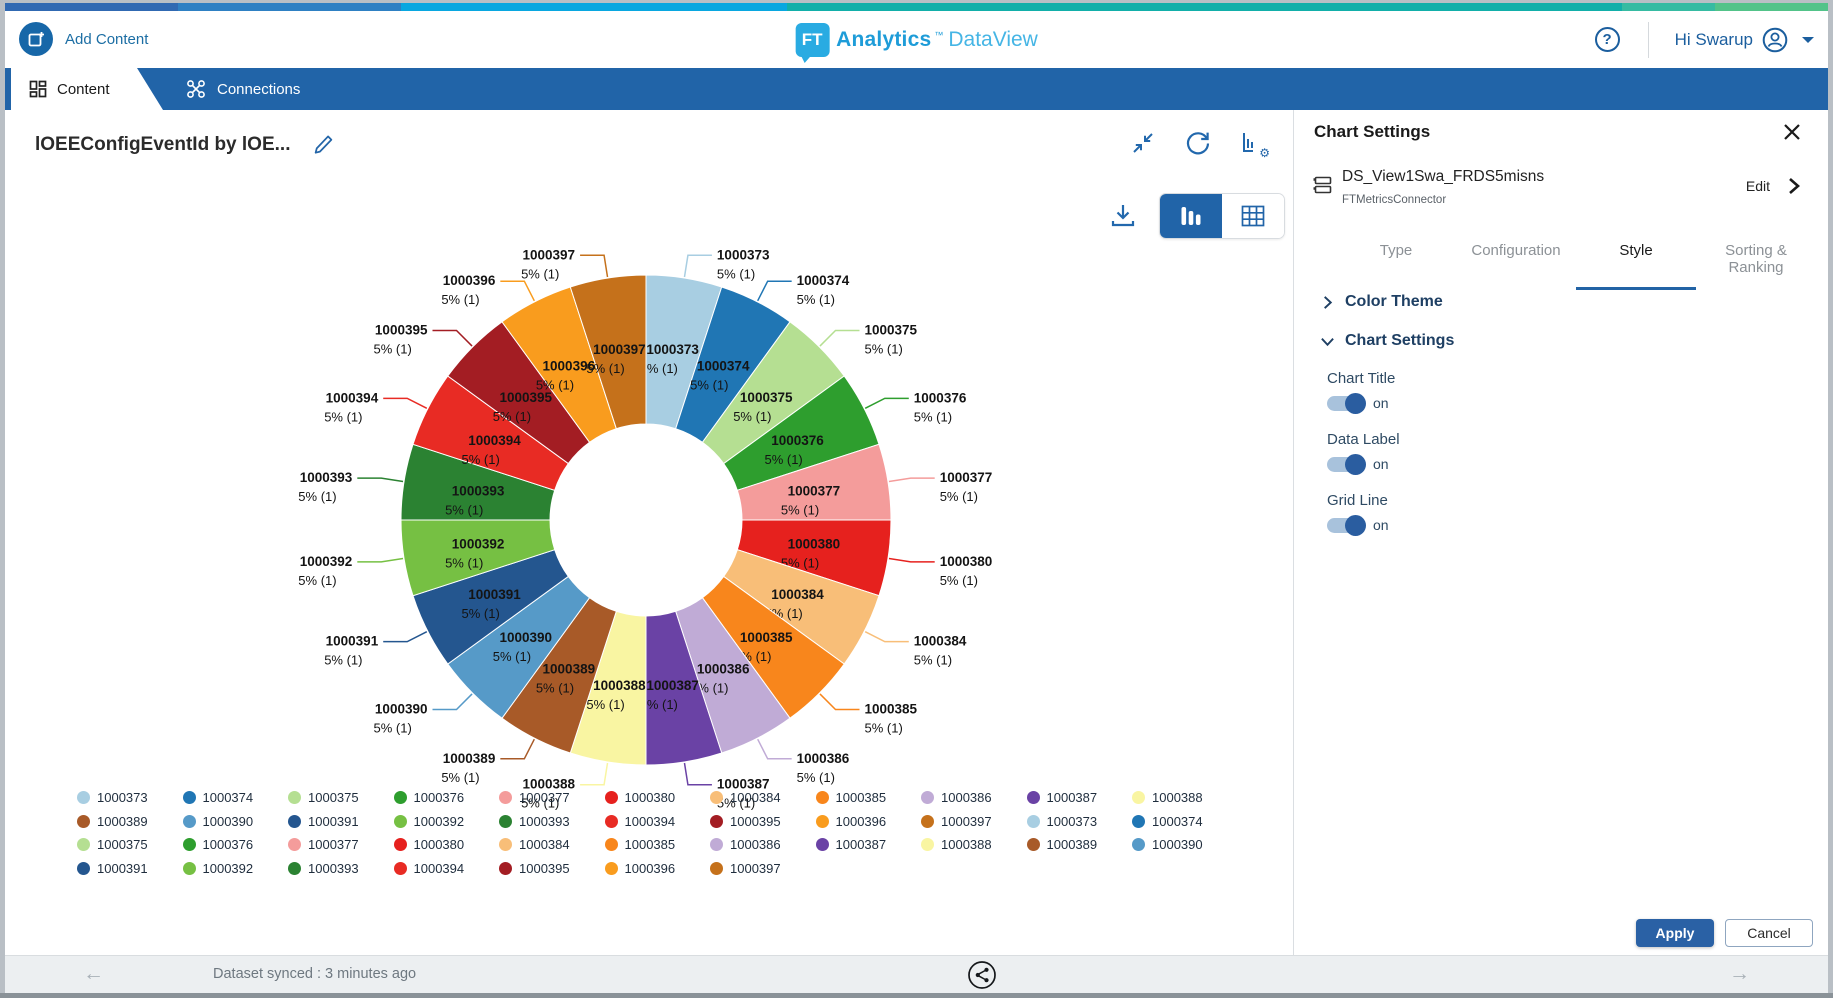 The image size is (1833, 998). Describe the element at coordinates (83, 39) in the screenshot. I see `add-content-button: Add Content` at that location.